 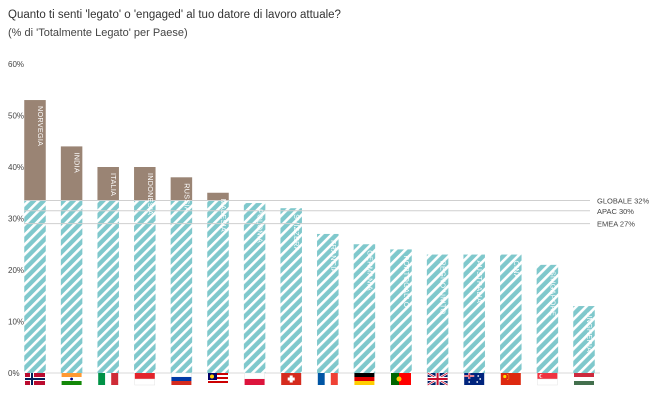 I want to click on bar-category-label: MALESIA, so click(x=223, y=215).